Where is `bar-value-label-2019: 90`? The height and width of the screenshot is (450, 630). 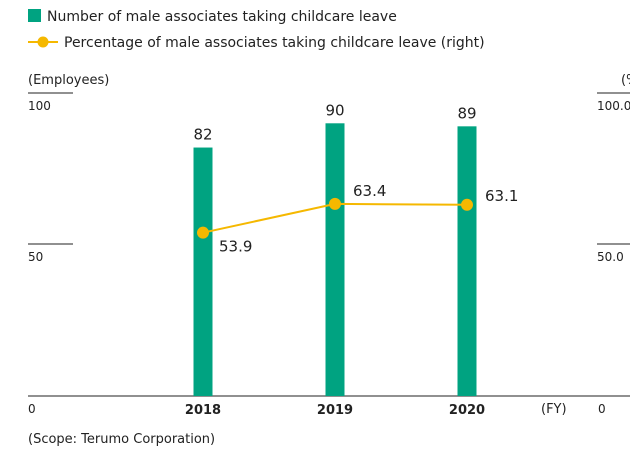
bar-value-label-2019: 90 is located at coordinates (334, 110).